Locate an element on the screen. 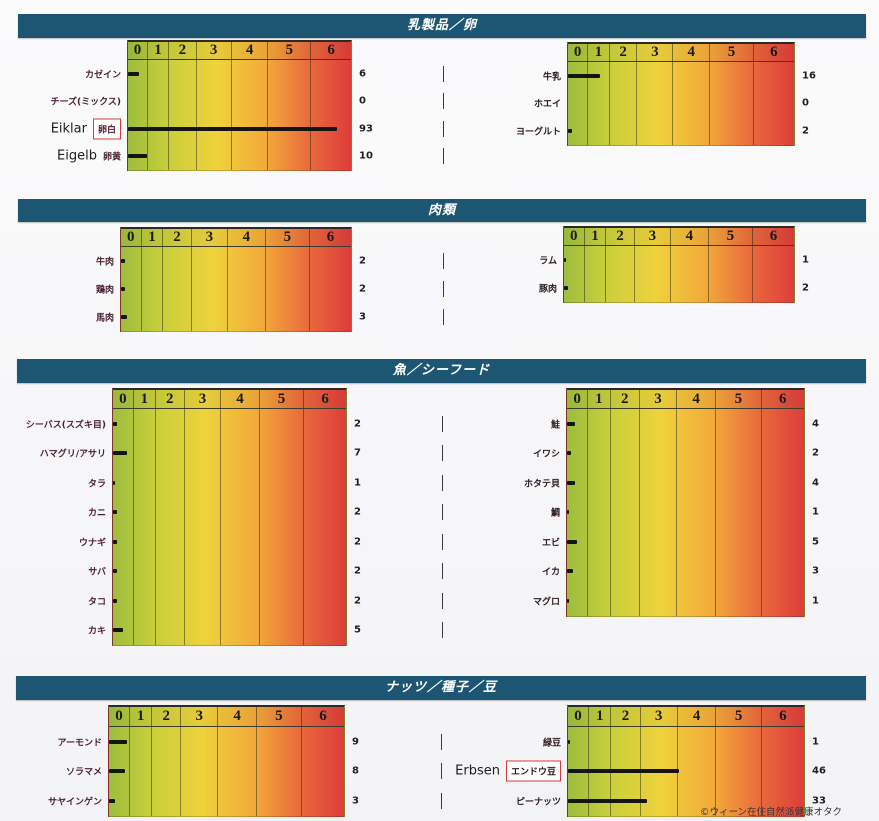 The height and width of the screenshot is (821, 879). category-label: マグロ is located at coordinates (546, 602).